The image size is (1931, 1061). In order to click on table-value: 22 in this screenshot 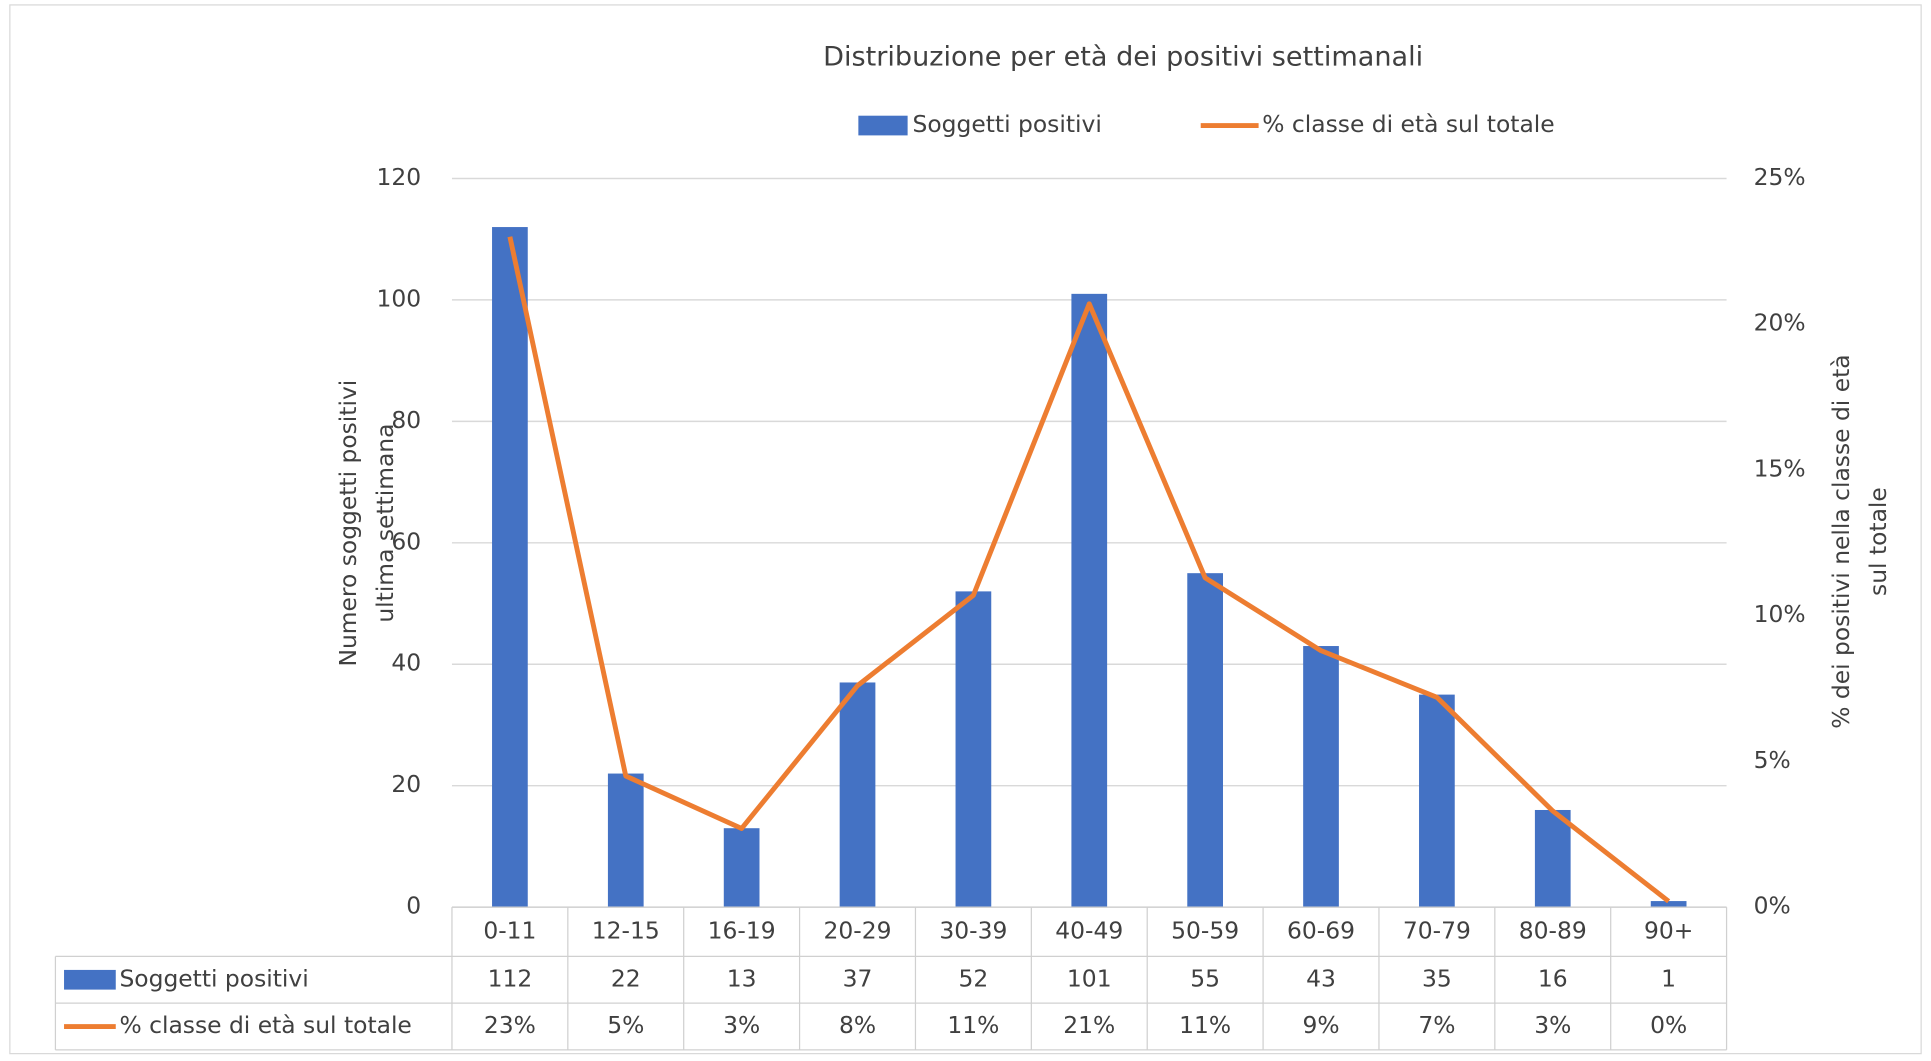, I will do `click(626, 978)`.